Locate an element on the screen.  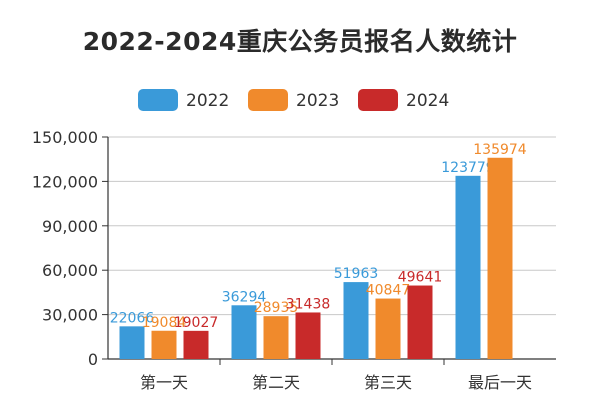
y-tick-label: 150,000 is located at coordinates (65, 137).